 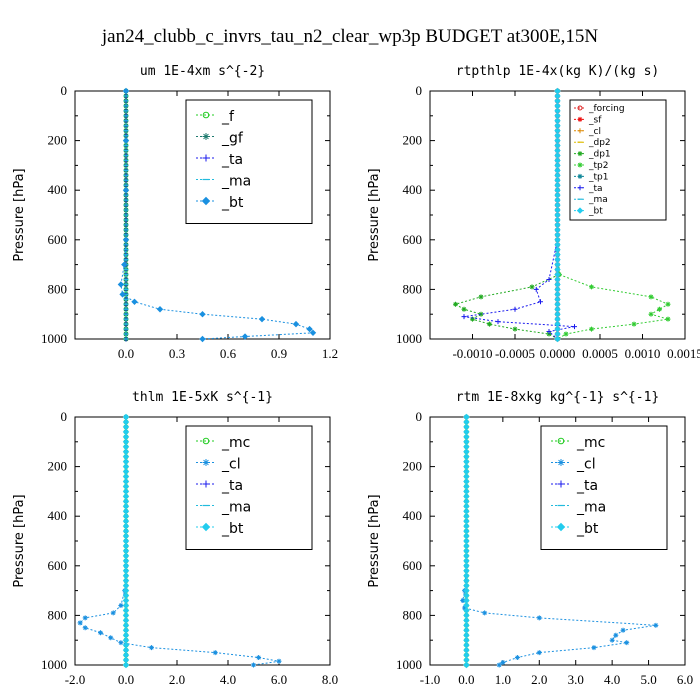 What do you see at coordinates (58, 140) in the screenshot?
I see `y-tick-label: 200` at bounding box center [58, 140].